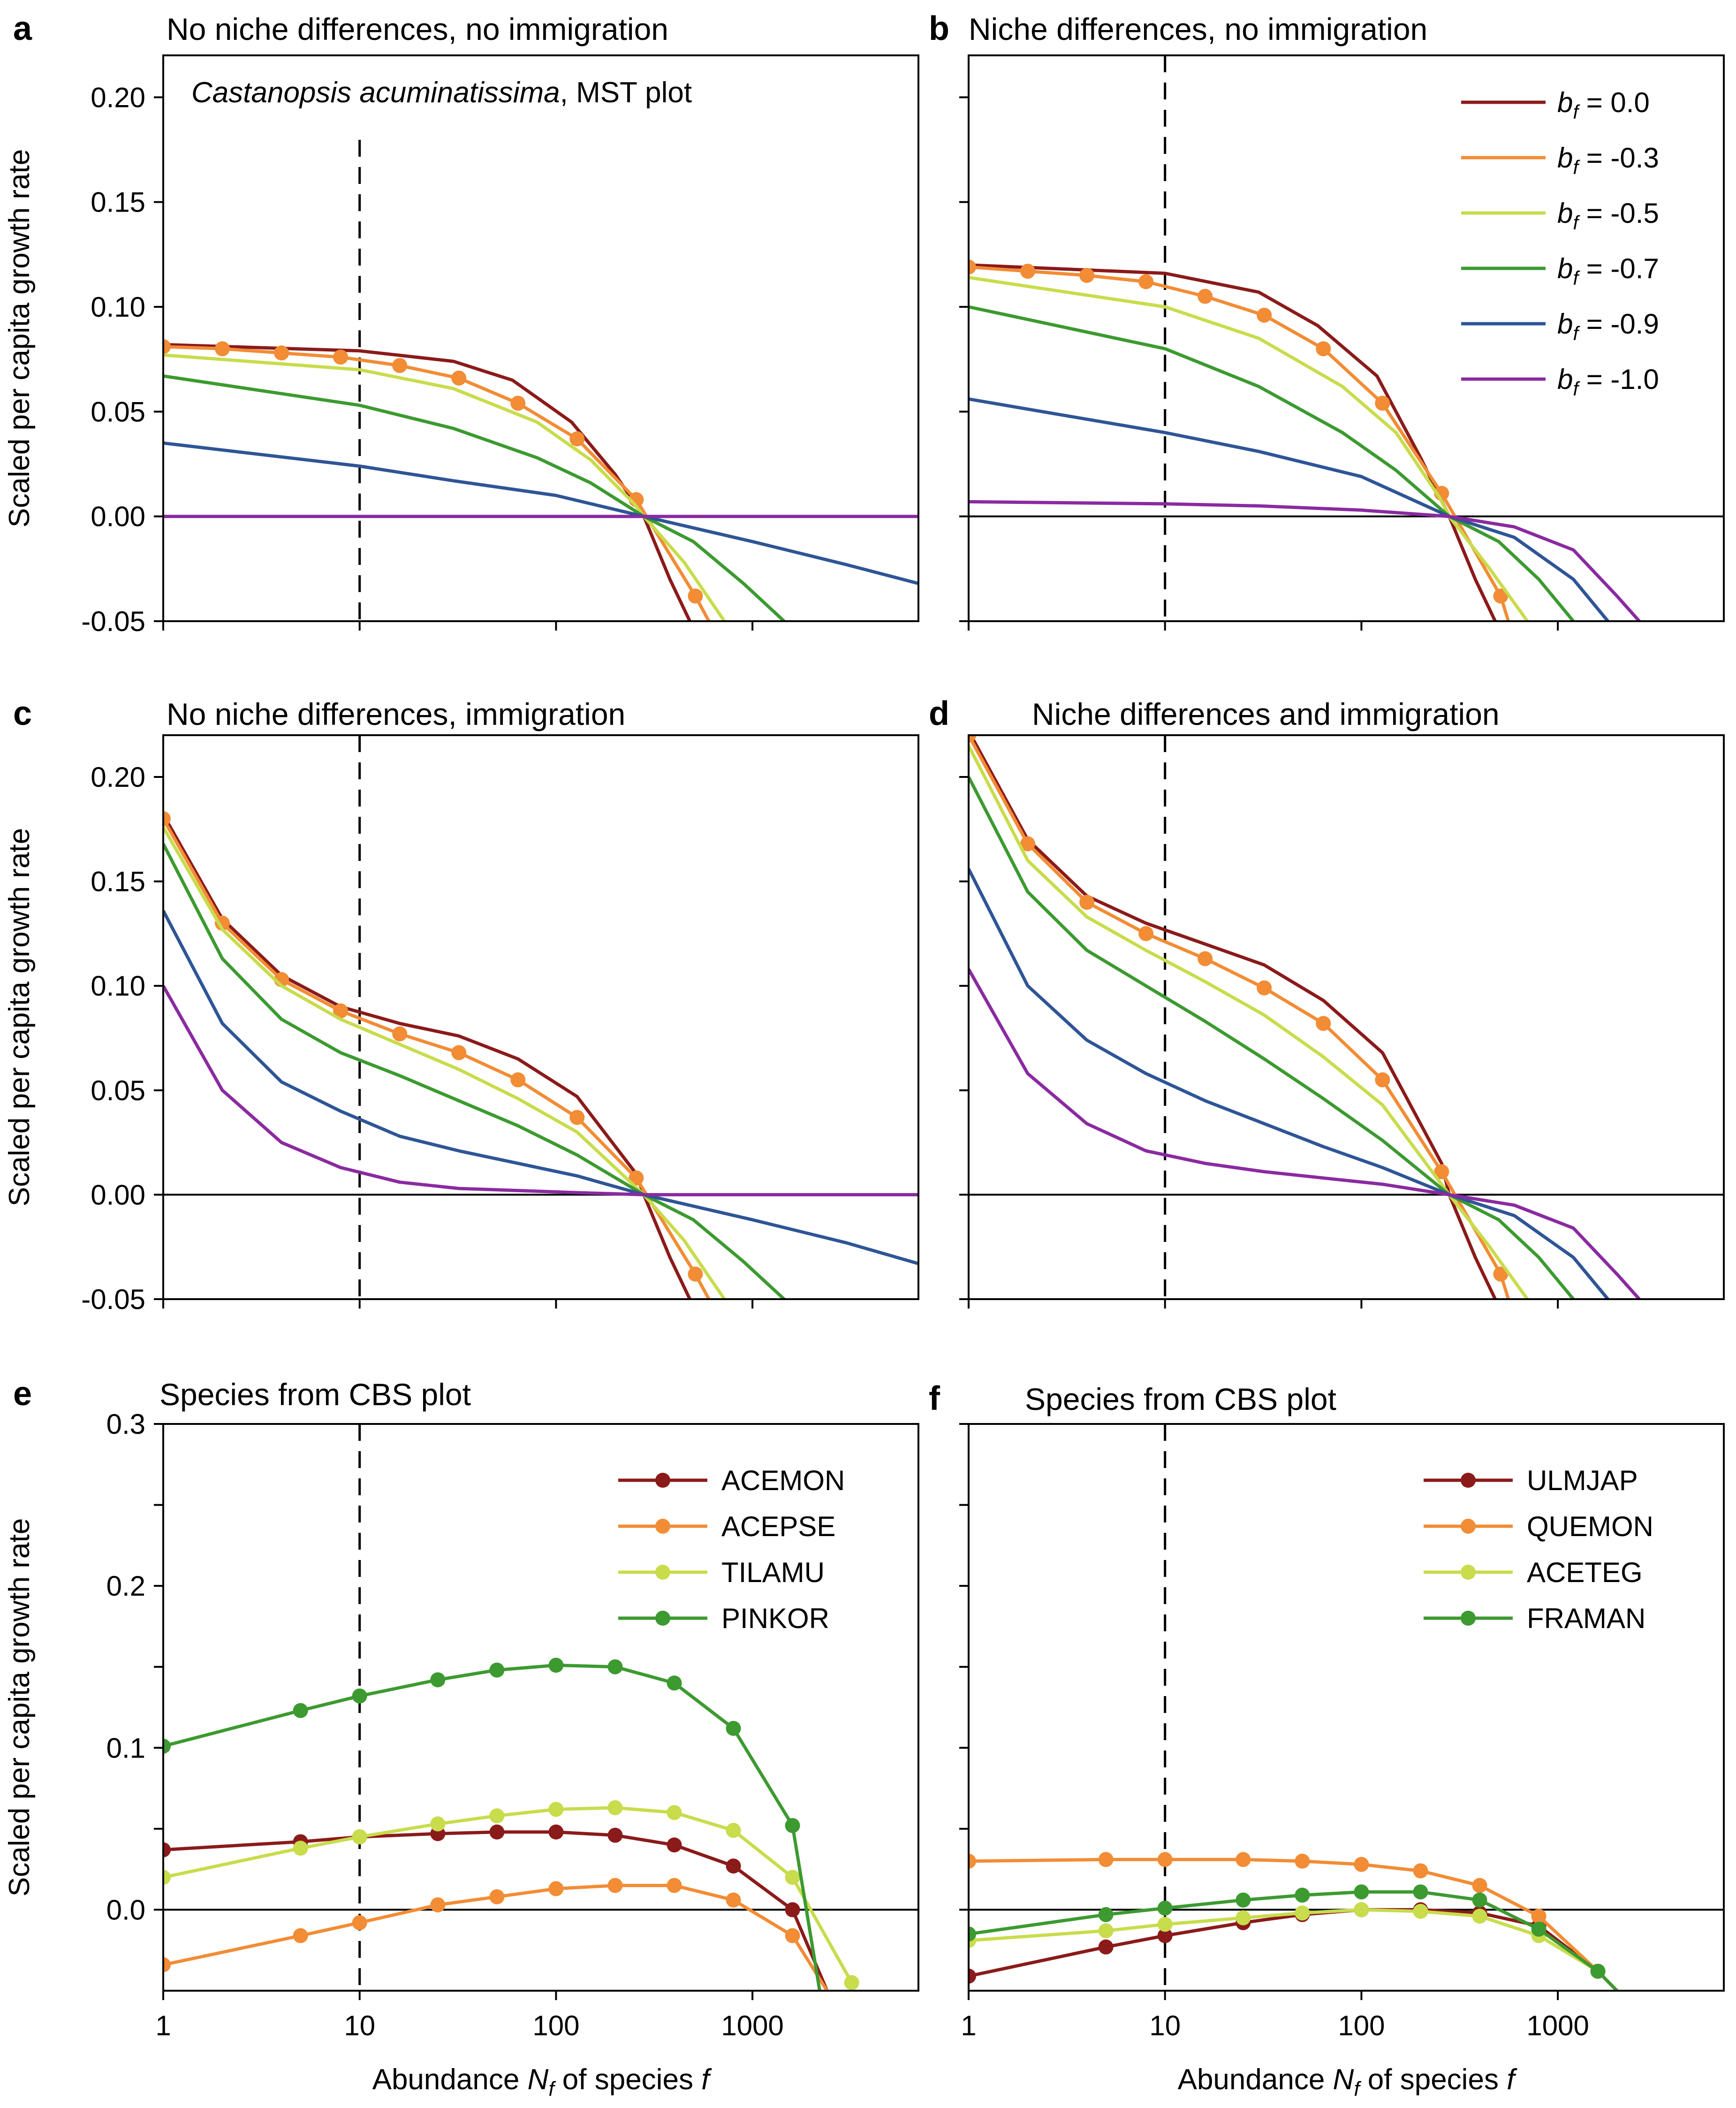  I want to click on panel-letter: f, so click(934, 1398).